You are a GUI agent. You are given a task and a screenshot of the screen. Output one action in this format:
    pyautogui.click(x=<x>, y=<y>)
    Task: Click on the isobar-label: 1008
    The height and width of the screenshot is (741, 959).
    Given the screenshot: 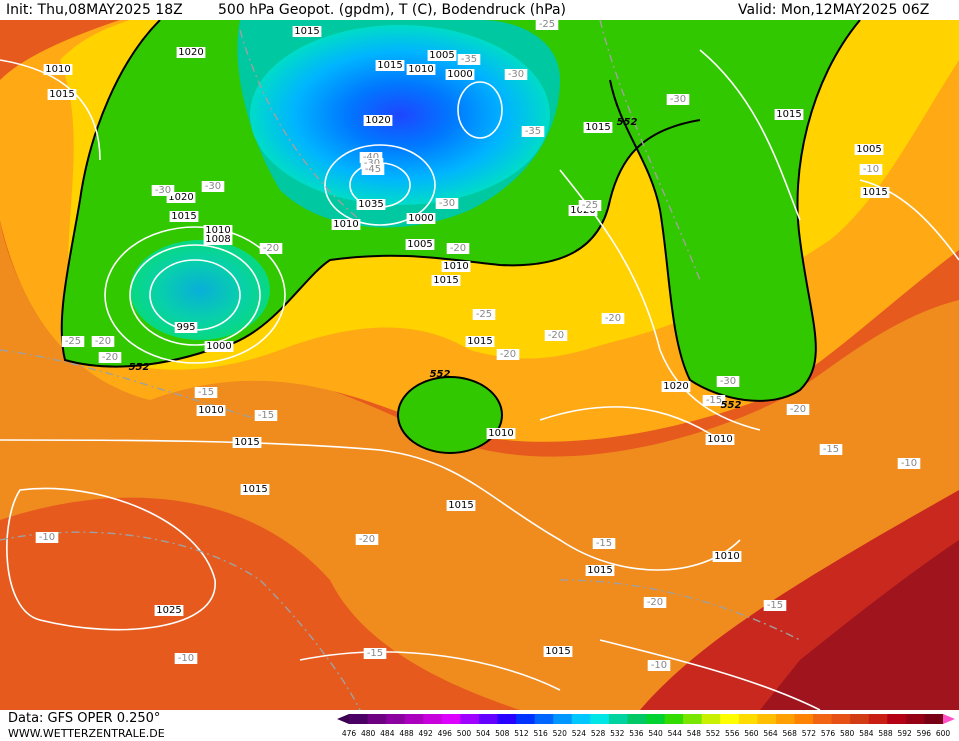 What is the action you would take?
    pyautogui.click(x=217, y=239)
    